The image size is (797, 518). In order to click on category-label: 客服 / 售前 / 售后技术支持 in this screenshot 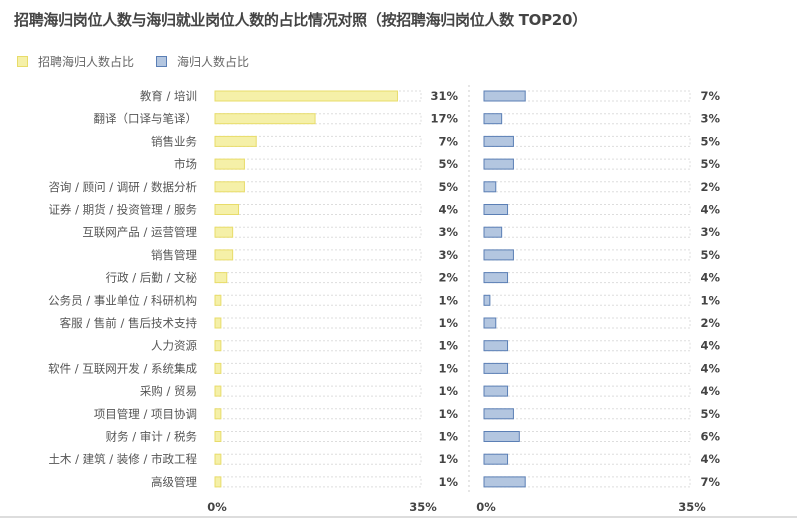, I will do `click(129, 323)`.